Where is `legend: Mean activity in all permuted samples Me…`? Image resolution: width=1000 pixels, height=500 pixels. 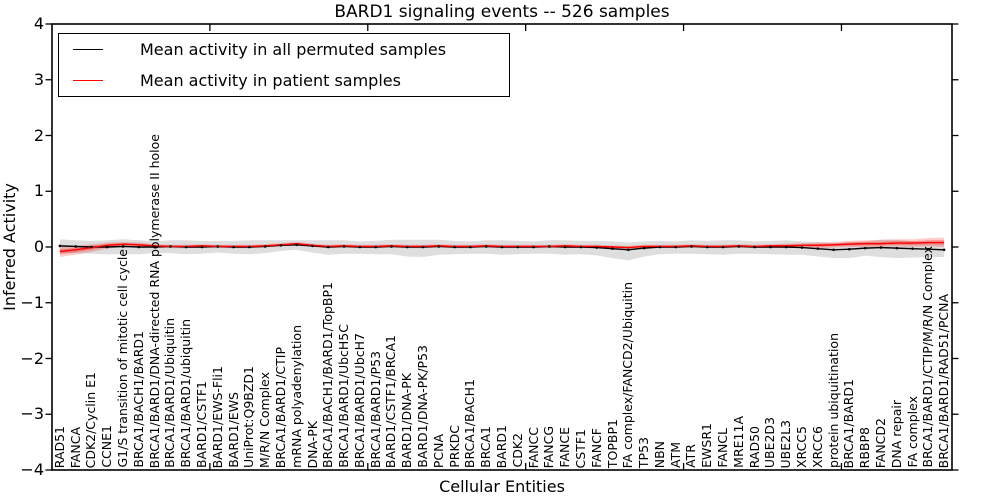
legend: Mean activity in all permuted samples Me… is located at coordinates (284, 65).